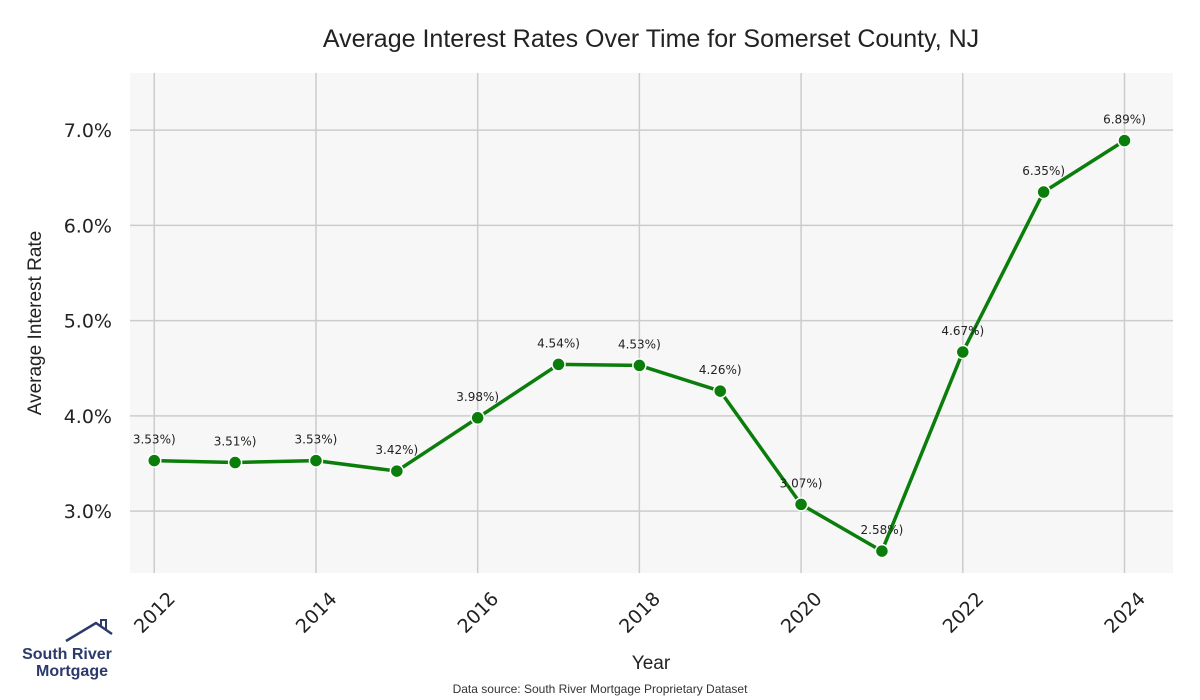 The width and height of the screenshot is (1200, 700). What do you see at coordinates (1125, 613) in the screenshot?
I see `x-tick-label: 2024` at bounding box center [1125, 613].